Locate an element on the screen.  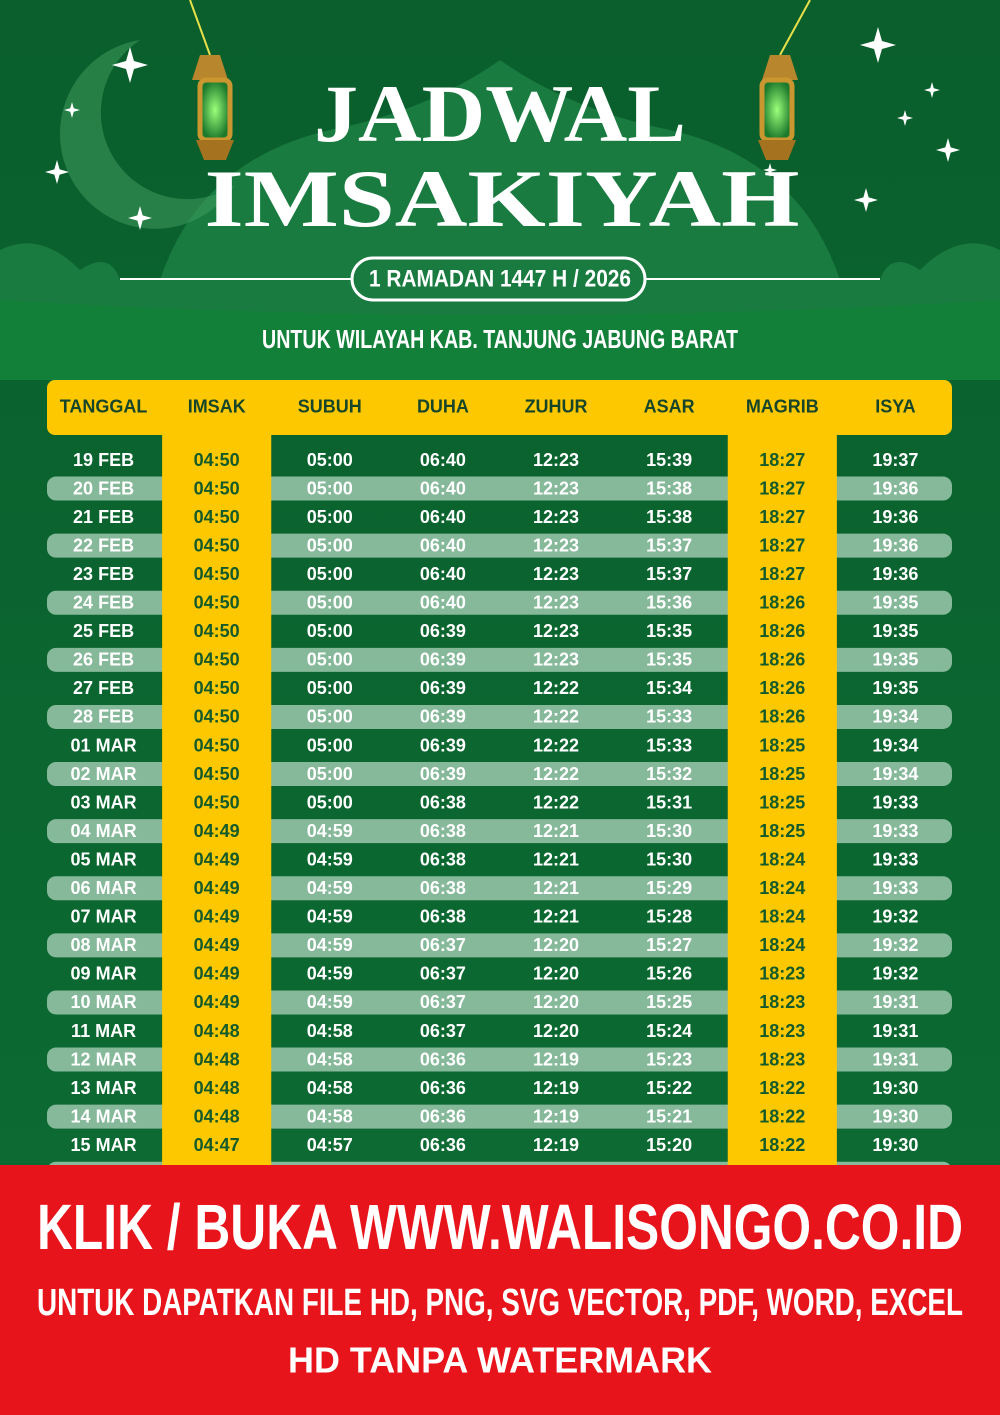
title-line-1: JADWAL is located at coordinates (500, 113).